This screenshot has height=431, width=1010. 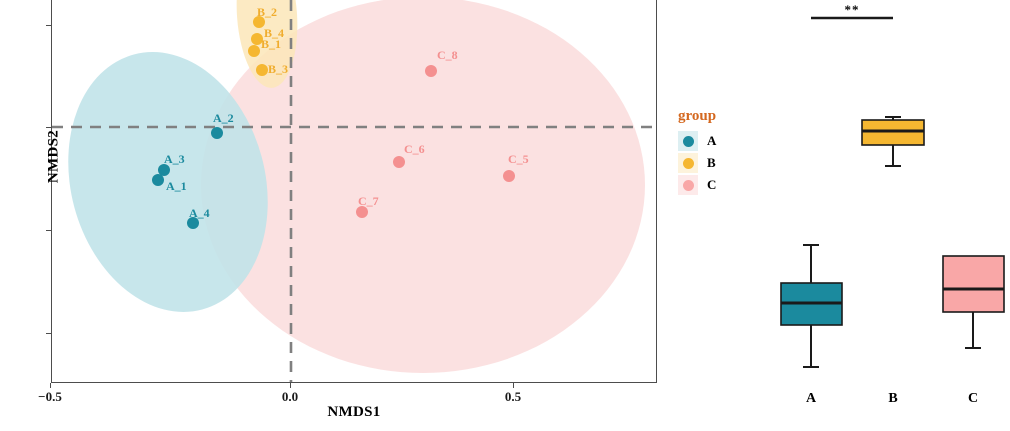 What do you see at coordinates (513, 396) in the screenshot?
I see `x-tick-label-2: 0.5` at bounding box center [513, 396].